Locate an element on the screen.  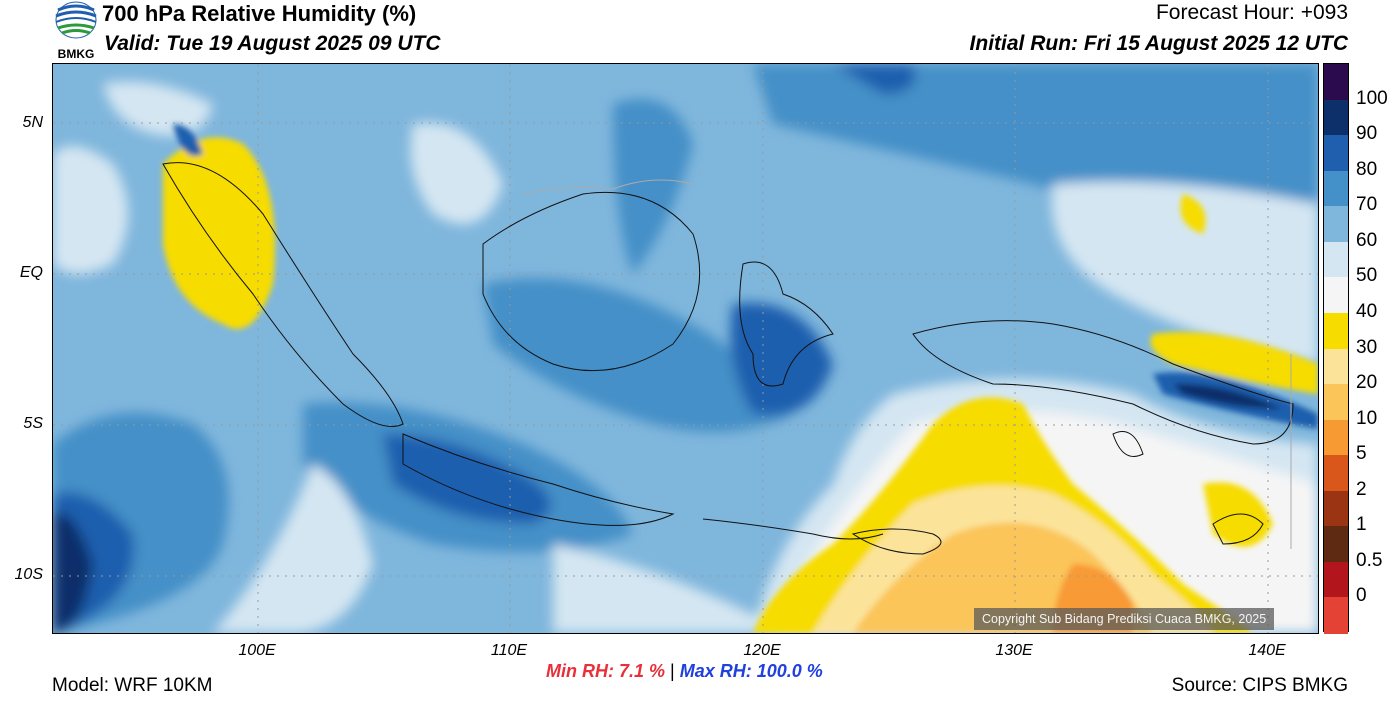
colorbar-label: 100 is located at coordinates (1372, 98).